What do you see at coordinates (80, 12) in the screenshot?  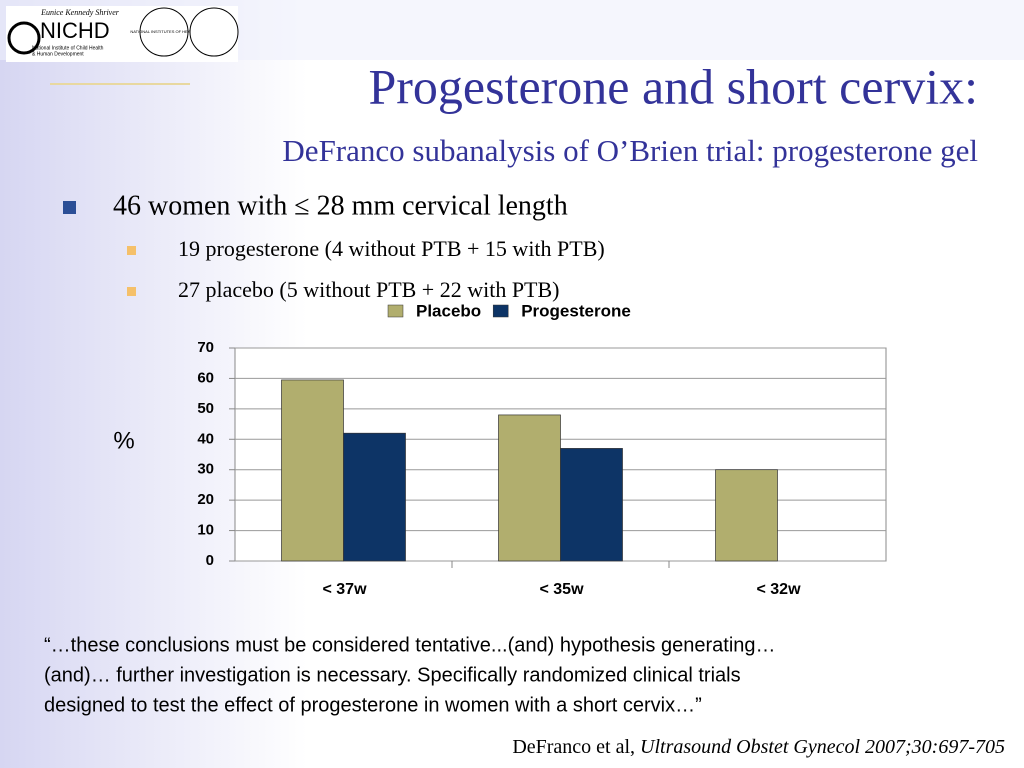 I see `logo-top: Eunice Kennedy Shriver` at bounding box center [80, 12].